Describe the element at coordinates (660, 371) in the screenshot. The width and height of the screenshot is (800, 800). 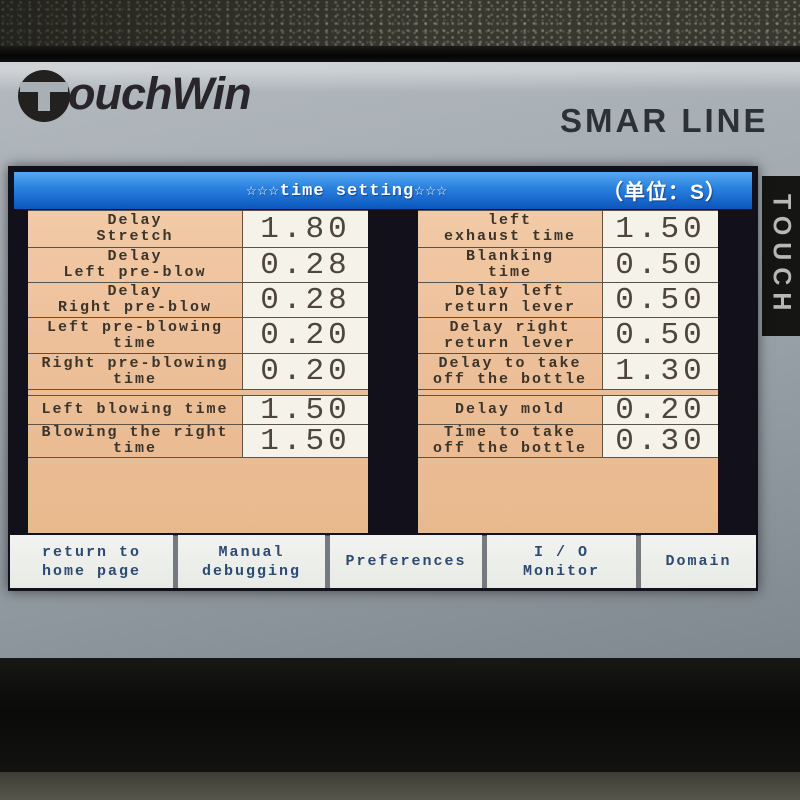
I see `param-value: 1.30` at that location.